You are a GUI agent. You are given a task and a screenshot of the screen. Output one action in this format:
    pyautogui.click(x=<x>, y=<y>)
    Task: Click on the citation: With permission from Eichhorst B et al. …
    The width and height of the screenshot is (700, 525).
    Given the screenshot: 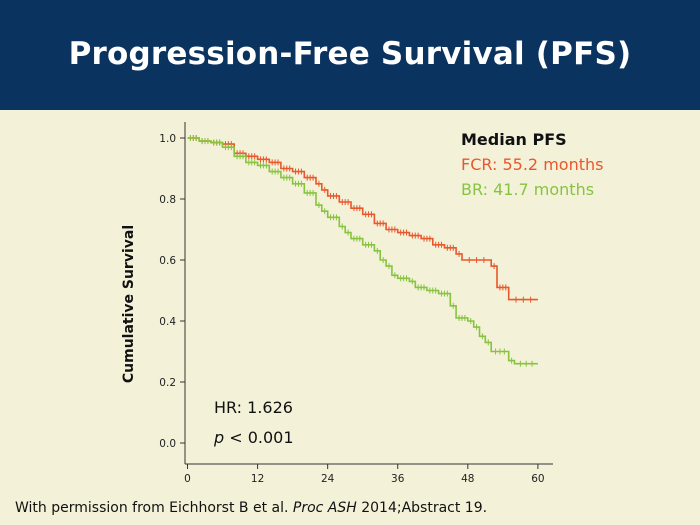 What is the action you would take?
    pyautogui.click(x=251, y=508)
    